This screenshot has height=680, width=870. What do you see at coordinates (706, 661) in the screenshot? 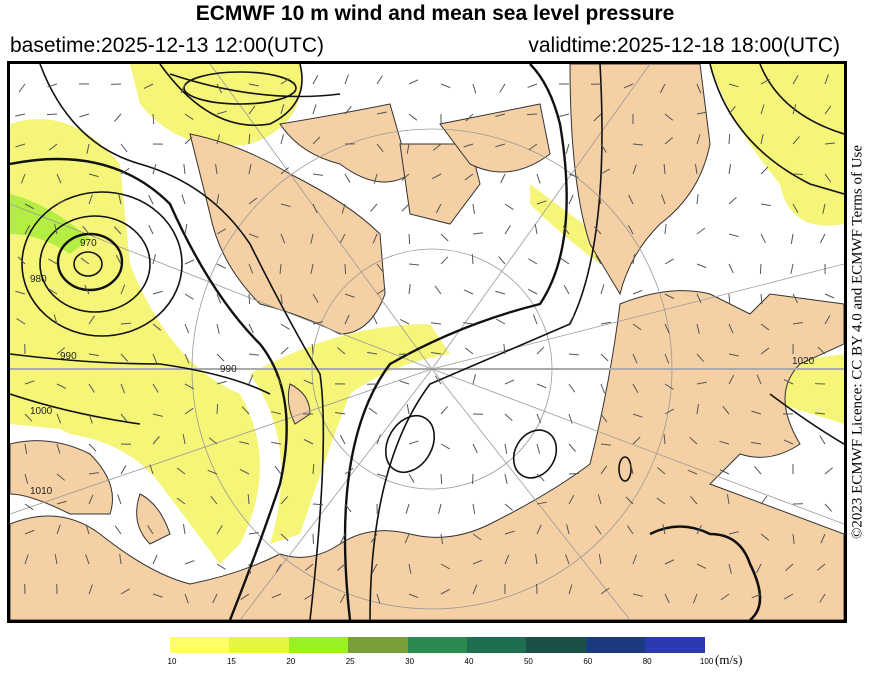
I see `colorbar-tick: 100` at bounding box center [706, 661].